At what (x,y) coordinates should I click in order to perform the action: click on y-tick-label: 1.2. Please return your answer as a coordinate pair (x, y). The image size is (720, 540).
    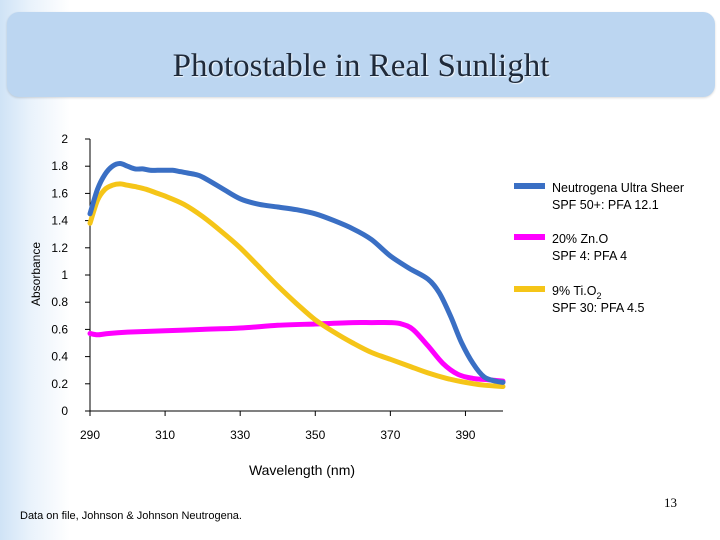
    Looking at the image, I should click on (59, 248).